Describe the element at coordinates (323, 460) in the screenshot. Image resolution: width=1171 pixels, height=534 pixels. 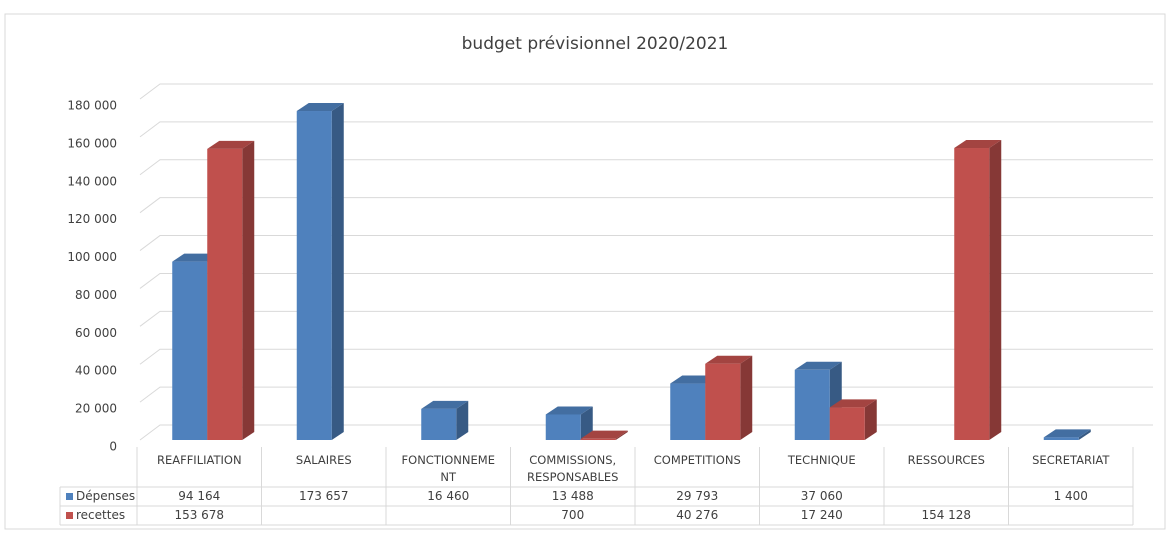
I see `x-tick-label: SALAIRES` at that location.